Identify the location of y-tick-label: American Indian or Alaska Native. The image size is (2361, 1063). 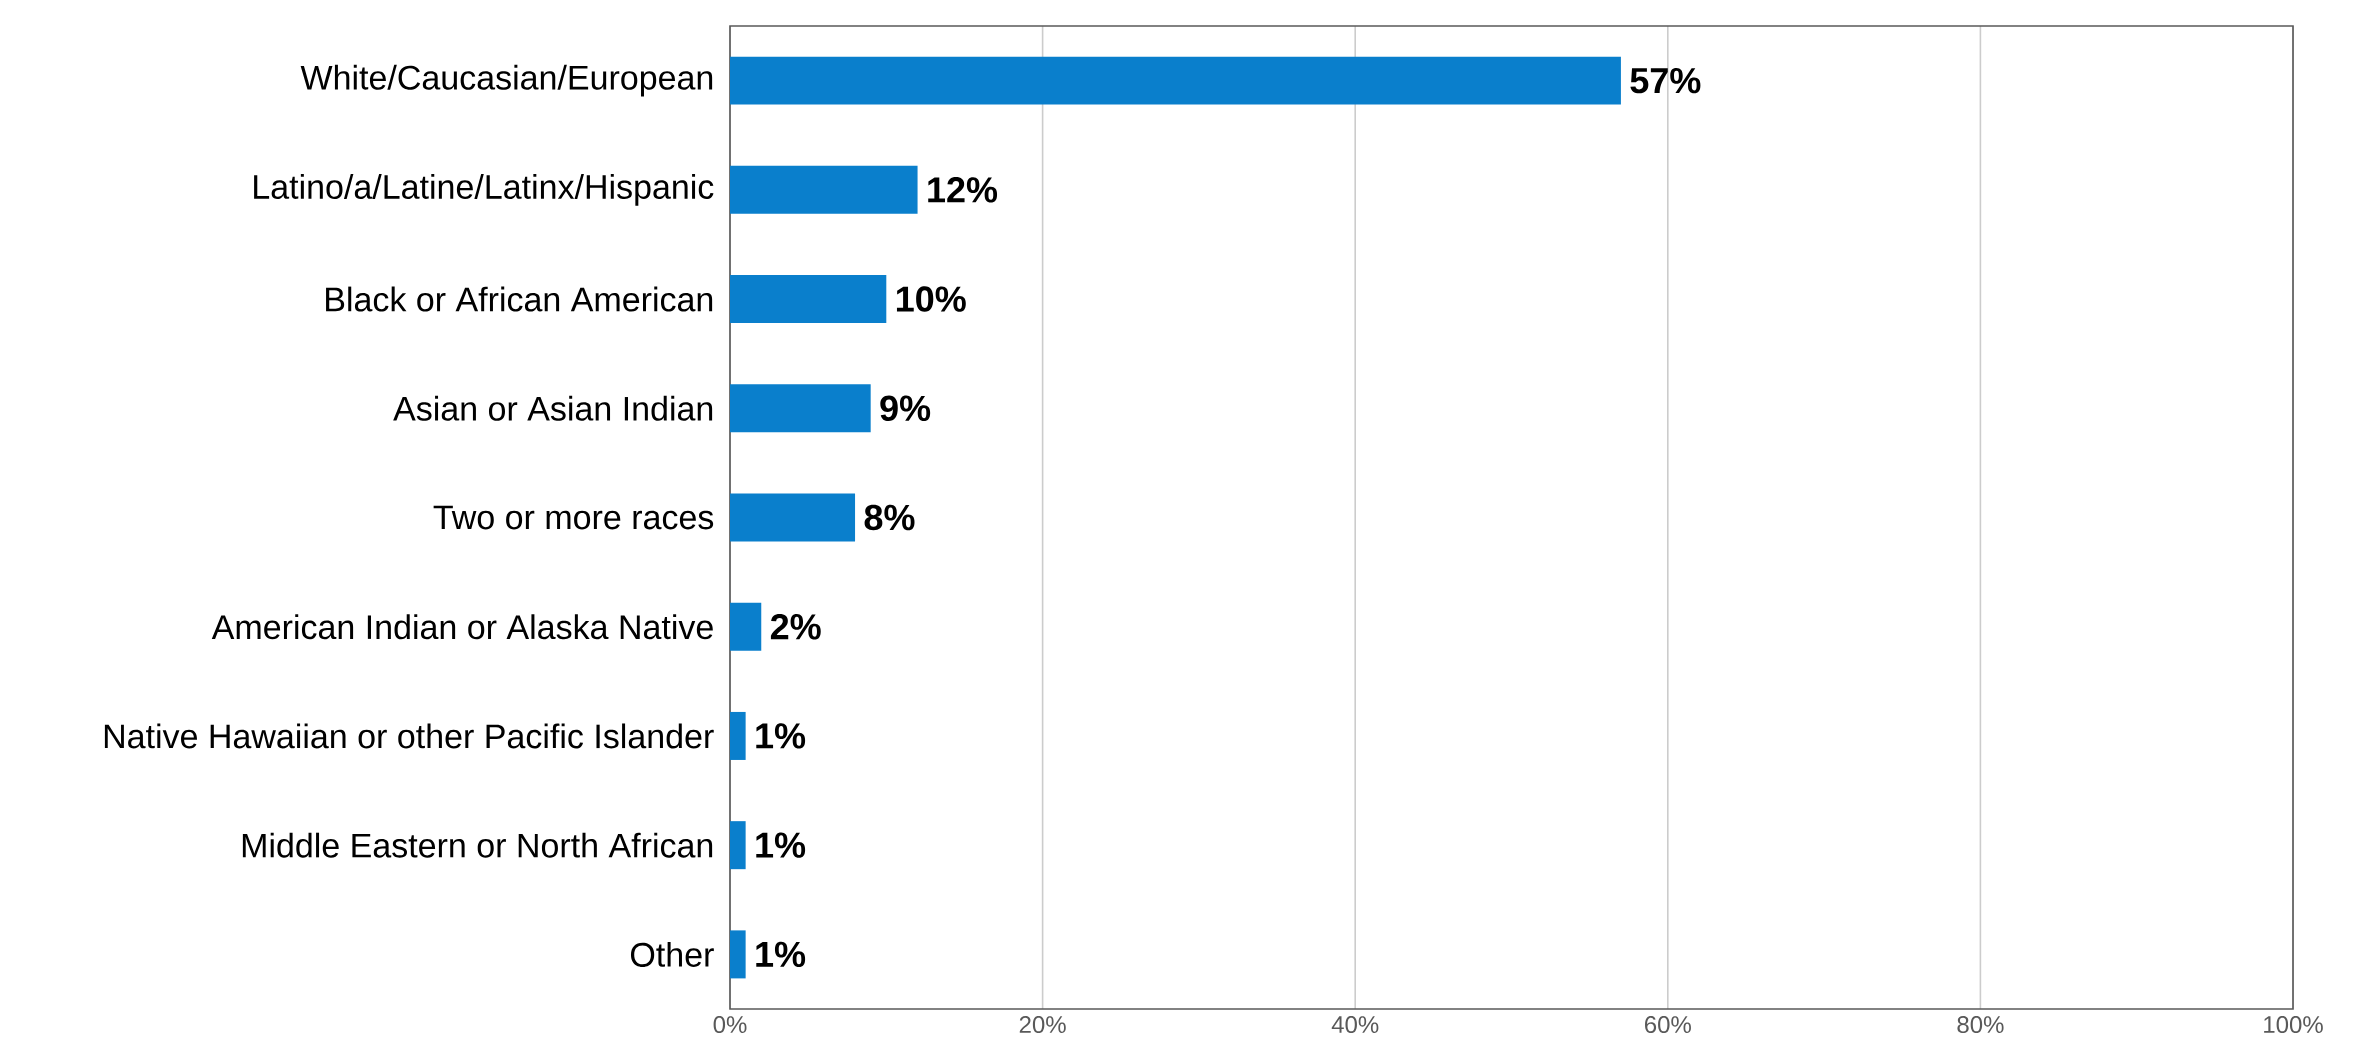
(462, 627).